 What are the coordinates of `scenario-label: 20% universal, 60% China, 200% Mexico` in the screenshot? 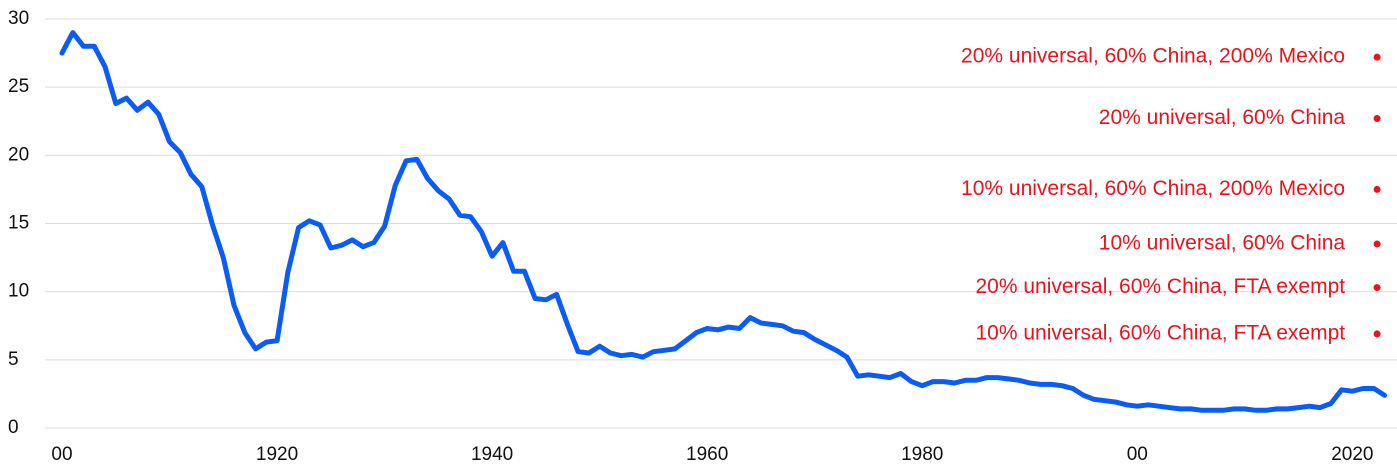 It's located at (1153, 56).